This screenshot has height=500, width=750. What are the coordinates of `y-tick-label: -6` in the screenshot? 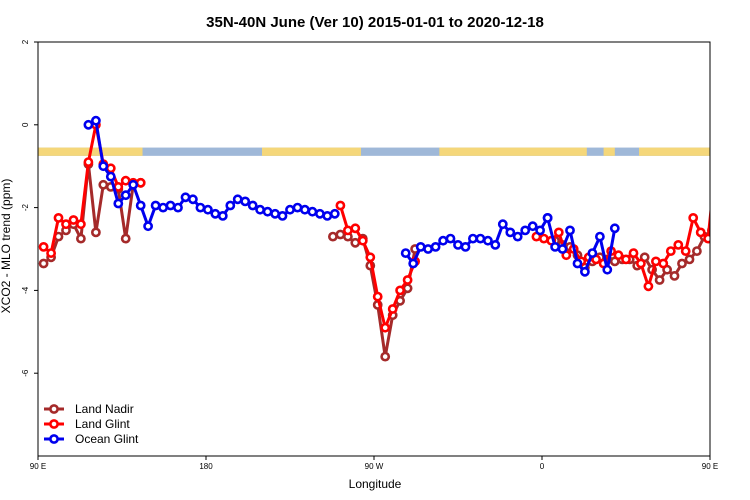 It's located at (25, 373).